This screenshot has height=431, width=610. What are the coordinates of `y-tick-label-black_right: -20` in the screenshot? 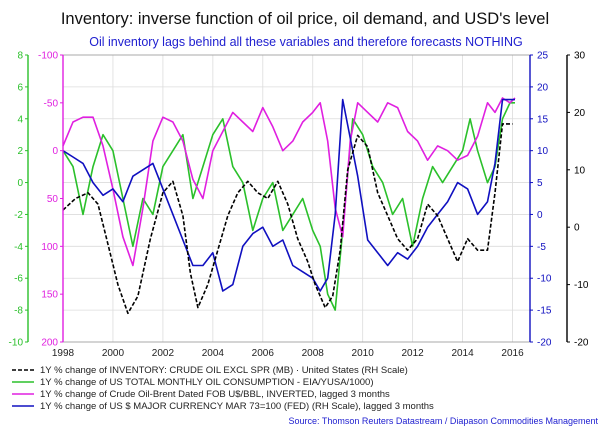 It's located at (581, 343).